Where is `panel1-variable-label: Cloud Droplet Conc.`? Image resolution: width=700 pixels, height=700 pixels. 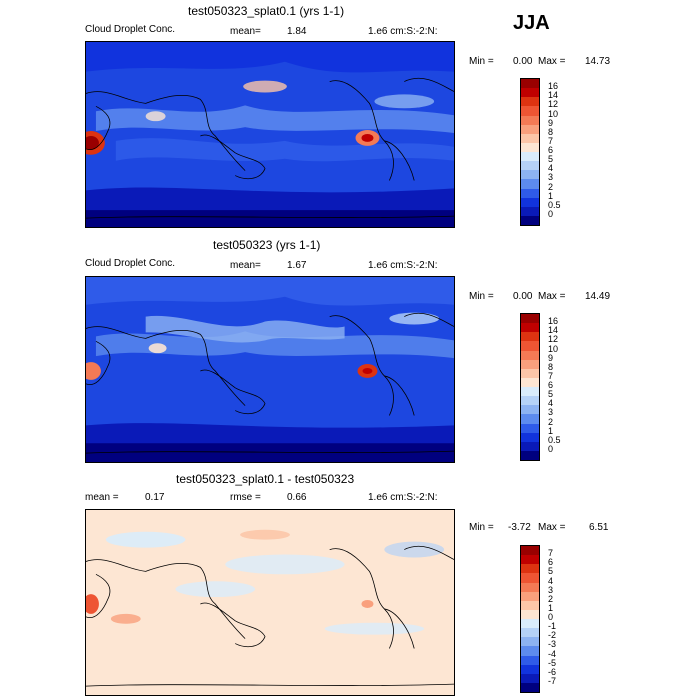 panel1-variable-label: Cloud Droplet Conc. is located at coordinates (130, 29).